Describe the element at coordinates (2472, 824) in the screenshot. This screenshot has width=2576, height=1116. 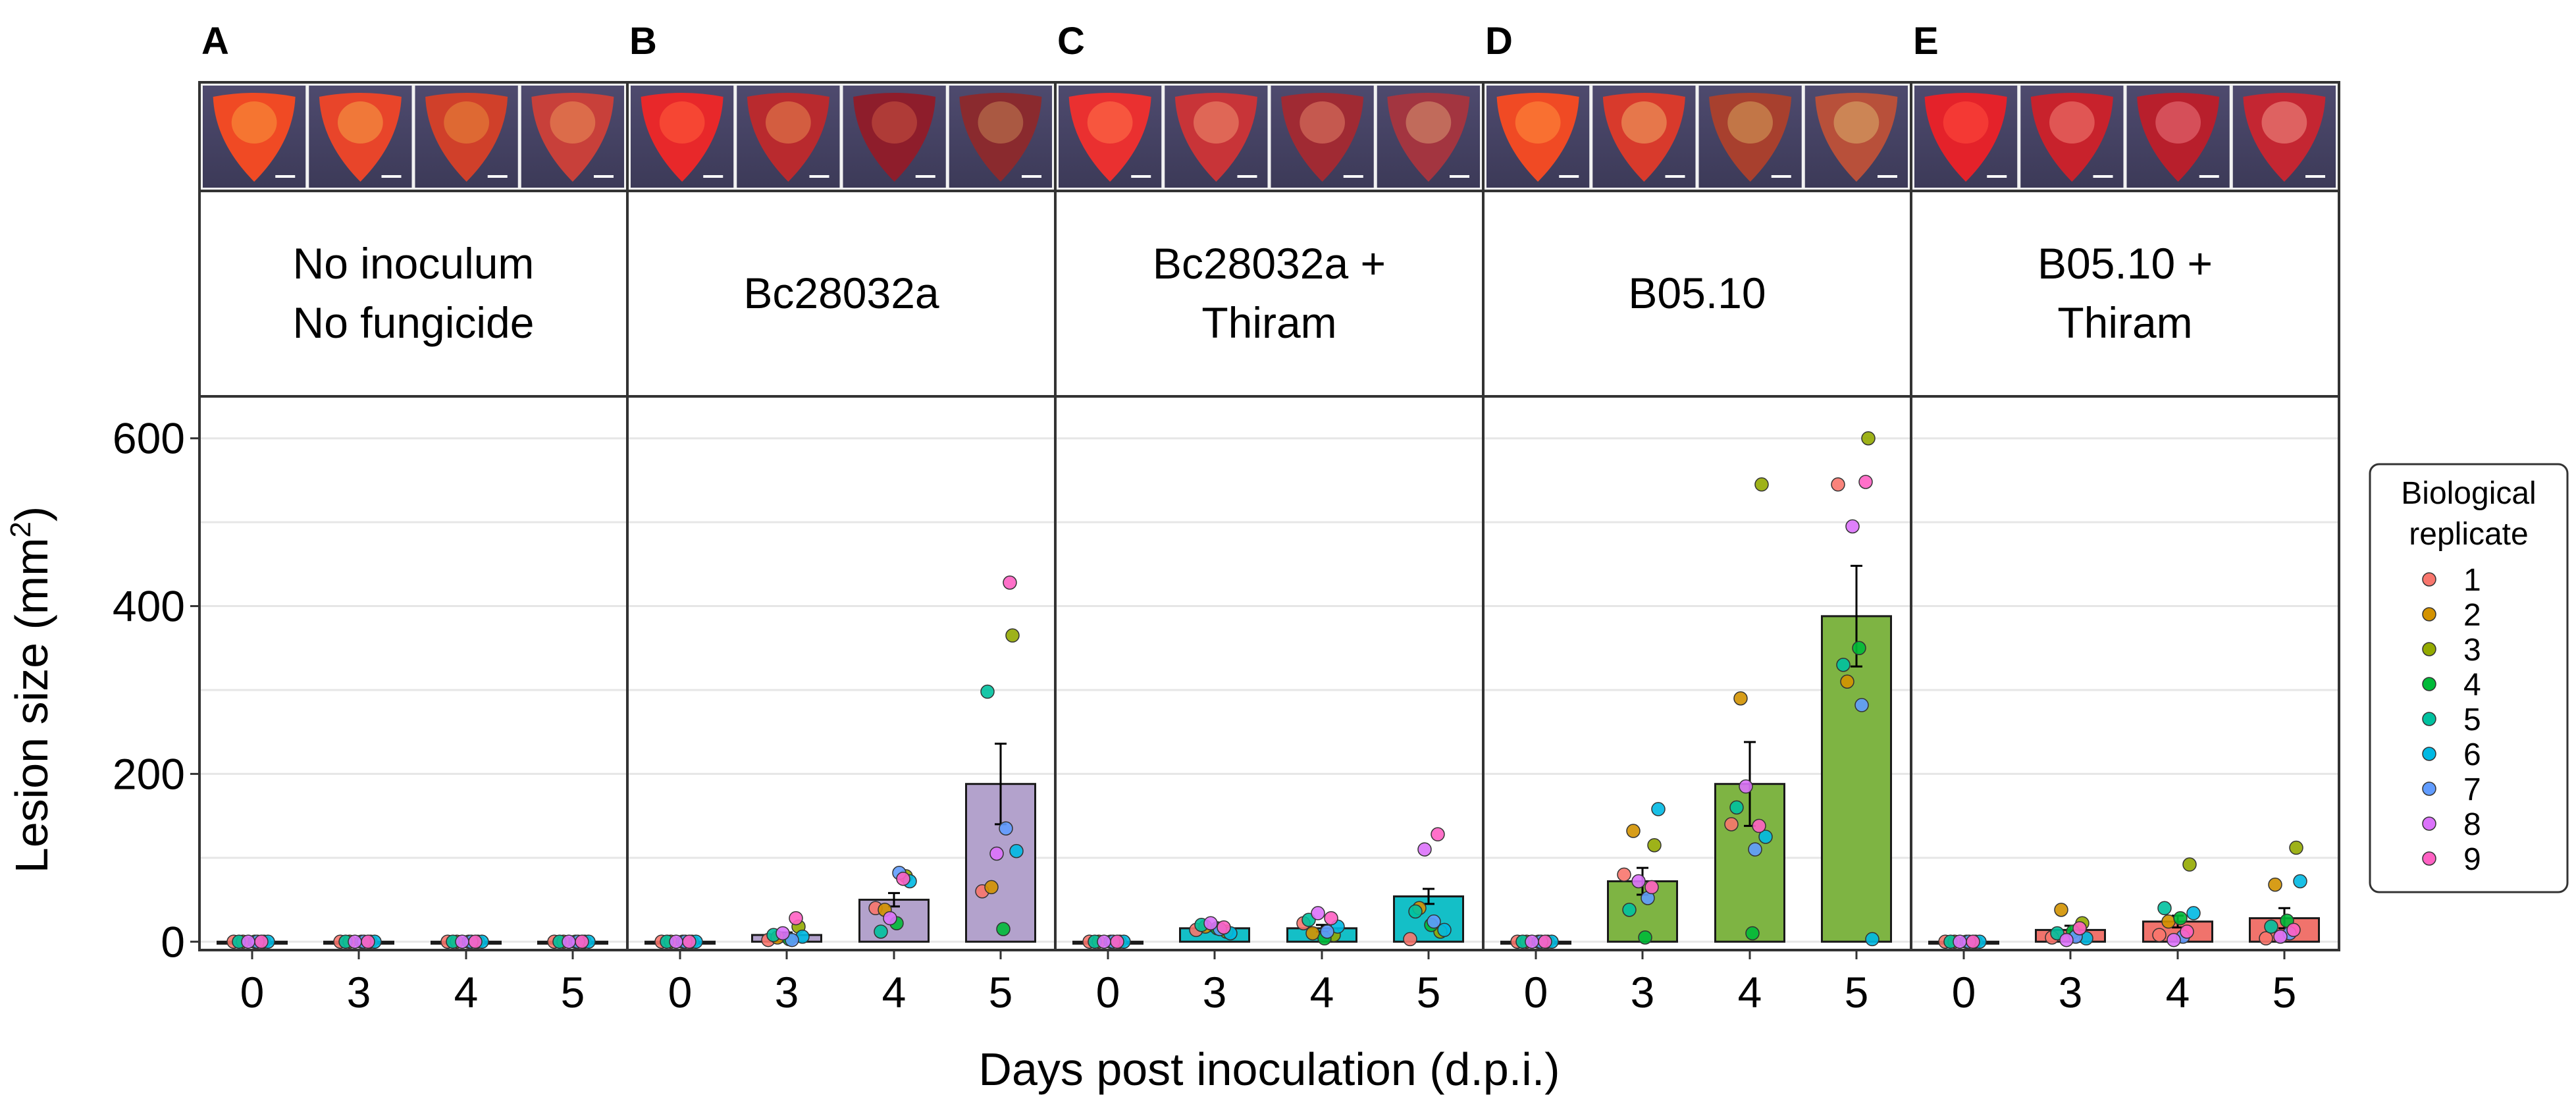
I see `legend-label: 8` at that location.